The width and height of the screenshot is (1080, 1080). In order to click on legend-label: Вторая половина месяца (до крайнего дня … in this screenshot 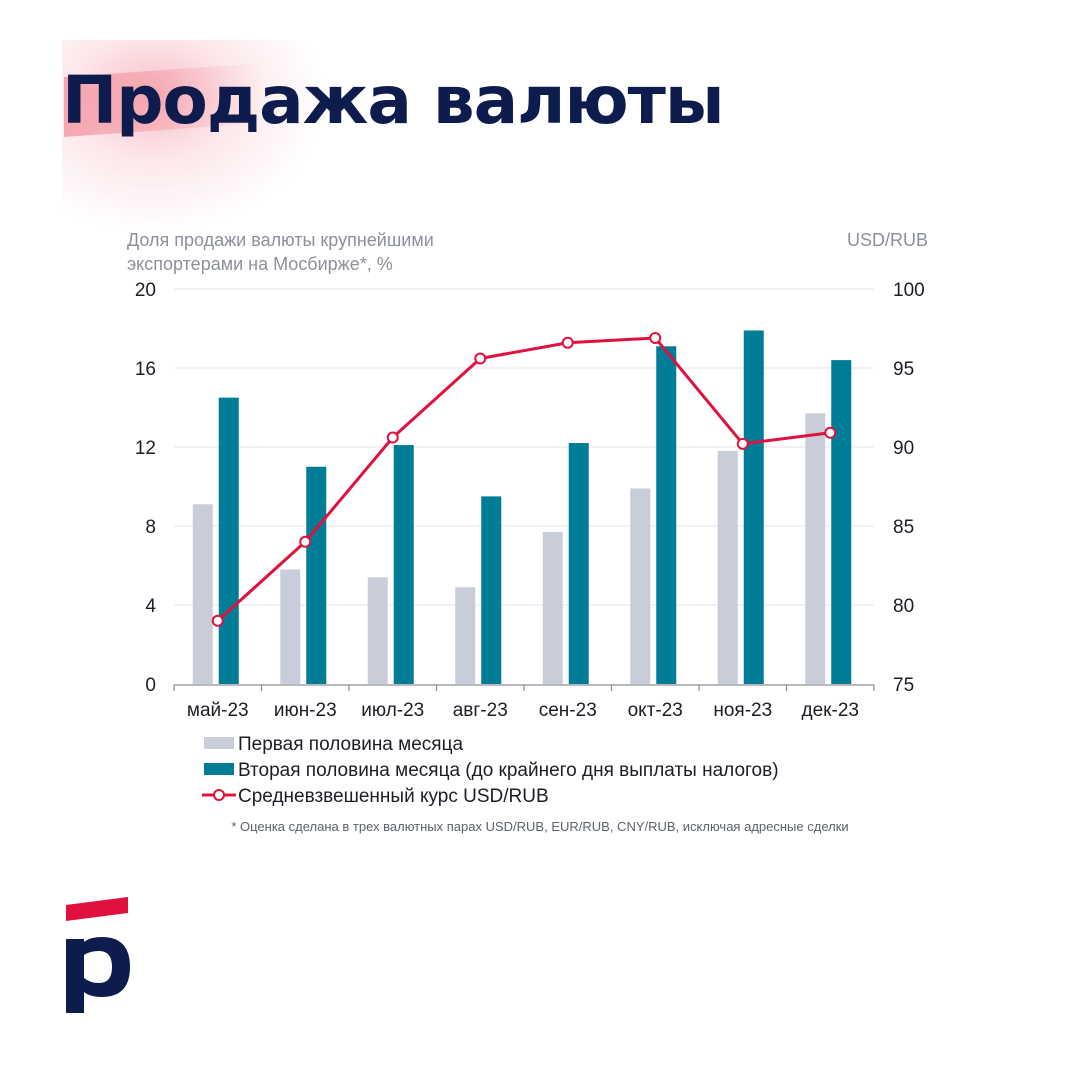, I will do `click(508, 770)`.